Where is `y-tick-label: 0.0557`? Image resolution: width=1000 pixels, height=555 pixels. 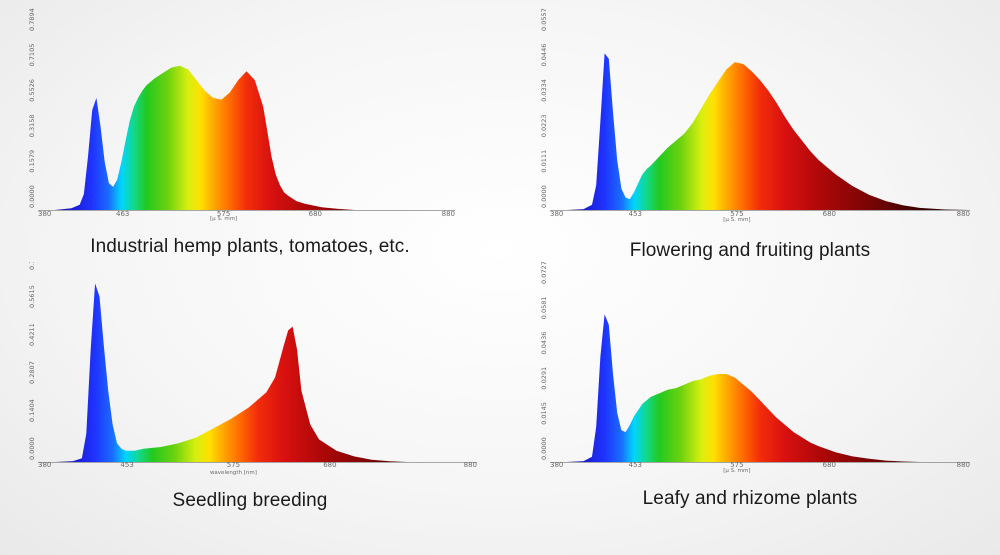
y-tick-label: 0.0557 is located at coordinates (544, 19).